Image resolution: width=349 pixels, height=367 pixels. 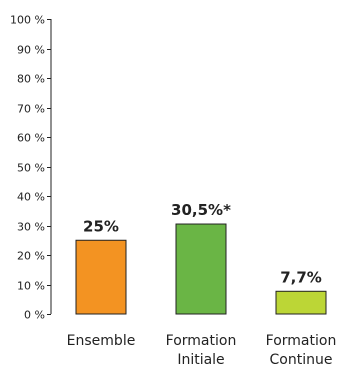 What do you see at coordinates (201, 210) in the screenshot?
I see `data-label: 30,5%*` at bounding box center [201, 210].